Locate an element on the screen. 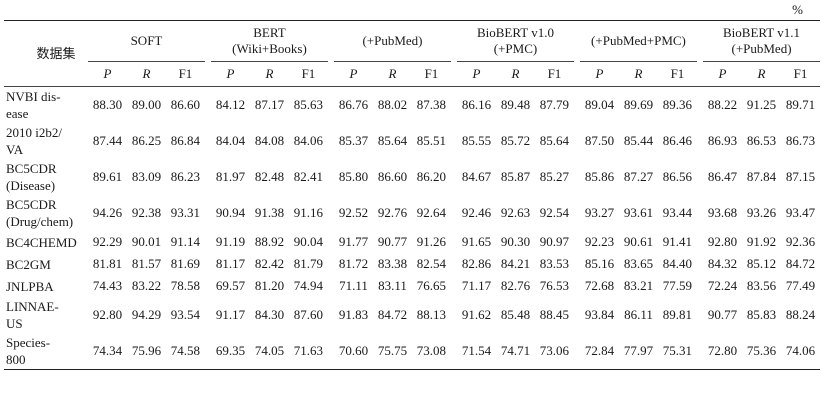  value-cell: 74.06 is located at coordinates (800, 350).